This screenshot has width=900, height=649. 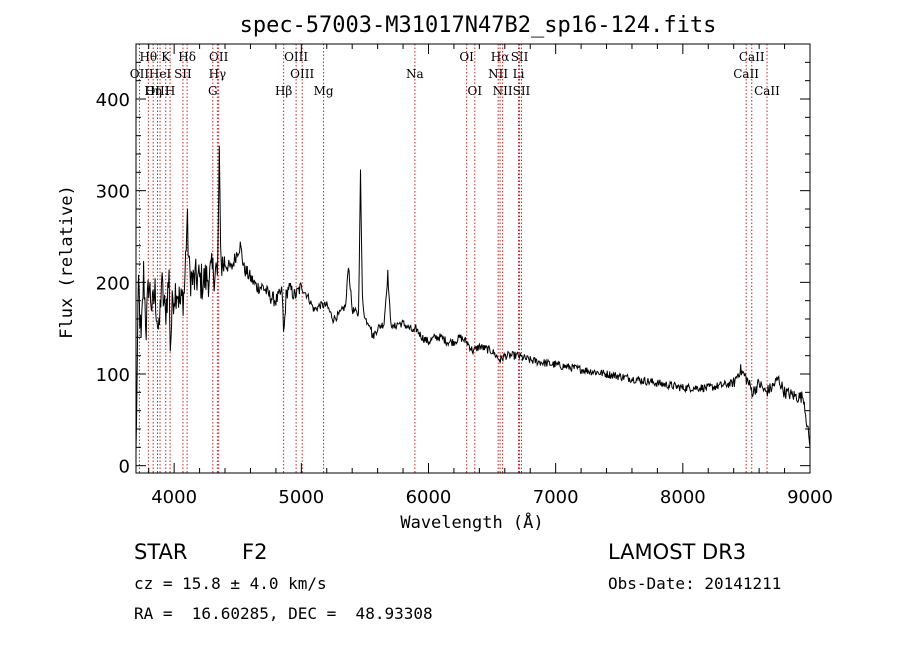 What do you see at coordinates (124, 467) in the screenshot?
I see `y-tick-label: 0` at bounding box center [124, 467].